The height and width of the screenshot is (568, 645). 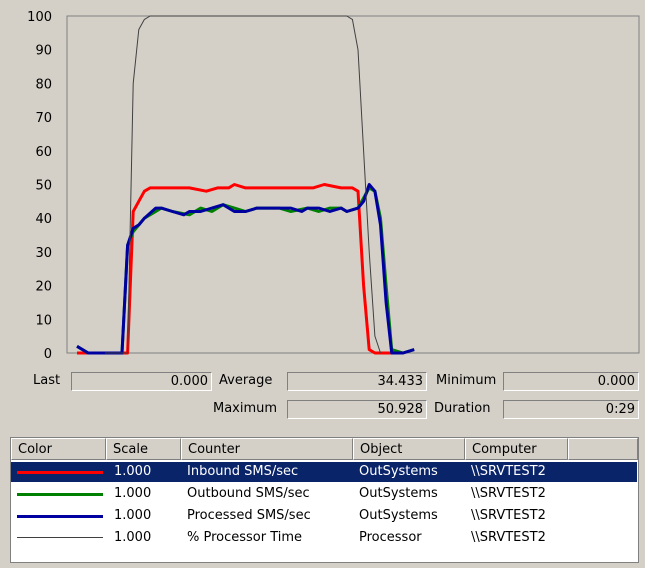 What do you see at coordinates (324, 538) in the screenshot?
I see `counter-row: 1.000 % Processor Time Processor \\SRVTEST2` at bounding box center [324, 538].